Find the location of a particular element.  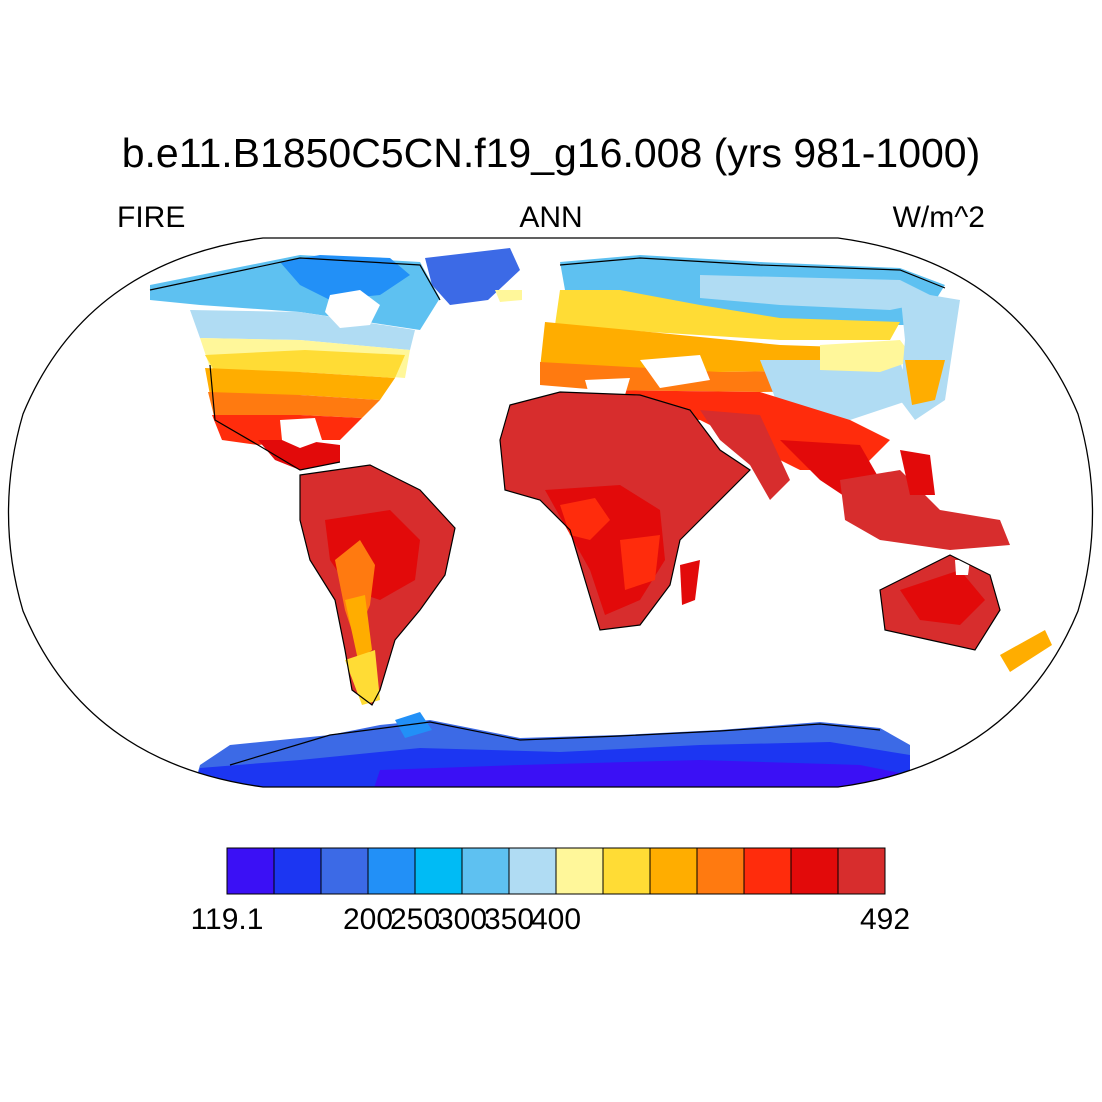

new-zealand is located at coordinates (1026, 651).